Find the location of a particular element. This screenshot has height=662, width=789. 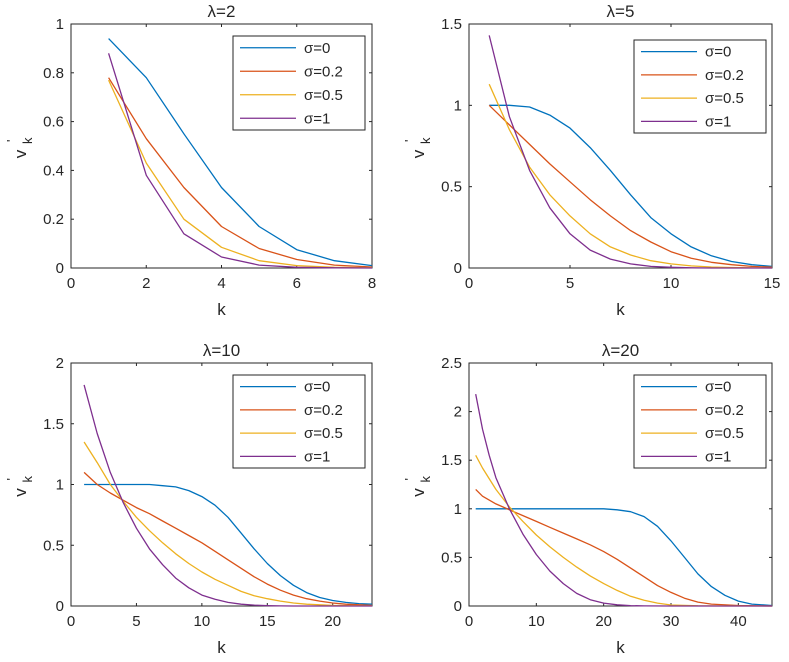

plot-title: λ=10 is located at coordinates (221, 350).